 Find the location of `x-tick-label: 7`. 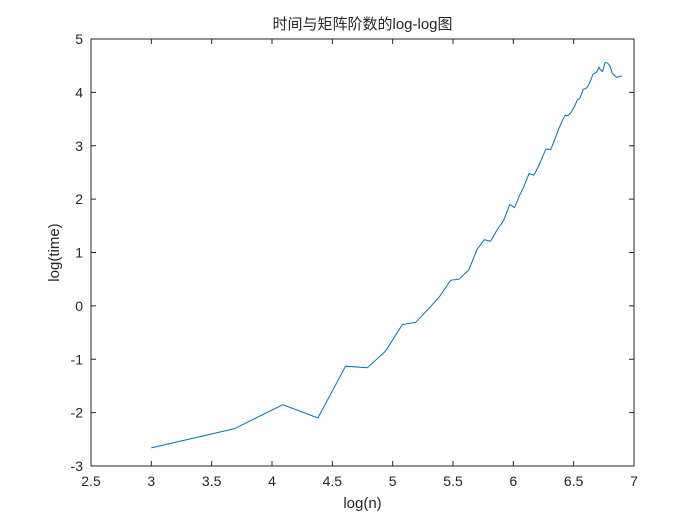

x-tick-label: 7 is located at coordinates (634, 481).